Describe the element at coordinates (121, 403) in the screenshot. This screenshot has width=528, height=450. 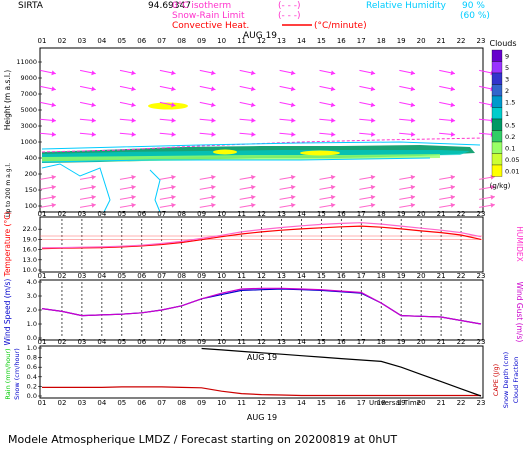
I see `hour-tick-label: 05` at that location.